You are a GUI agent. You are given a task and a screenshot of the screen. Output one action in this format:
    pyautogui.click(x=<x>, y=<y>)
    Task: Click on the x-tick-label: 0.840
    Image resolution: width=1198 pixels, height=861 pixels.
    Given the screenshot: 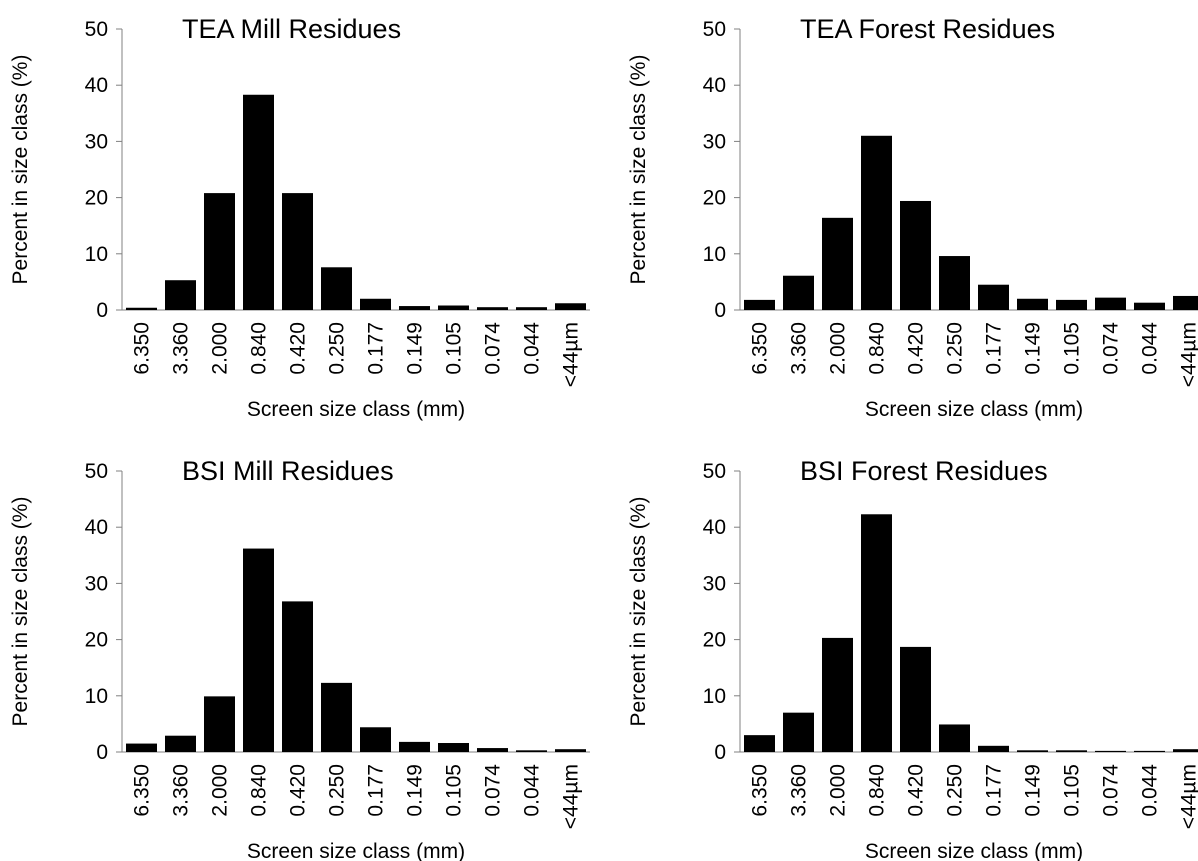 What is the action you would take?
    pyautogui.click(x=259, y=348)
    